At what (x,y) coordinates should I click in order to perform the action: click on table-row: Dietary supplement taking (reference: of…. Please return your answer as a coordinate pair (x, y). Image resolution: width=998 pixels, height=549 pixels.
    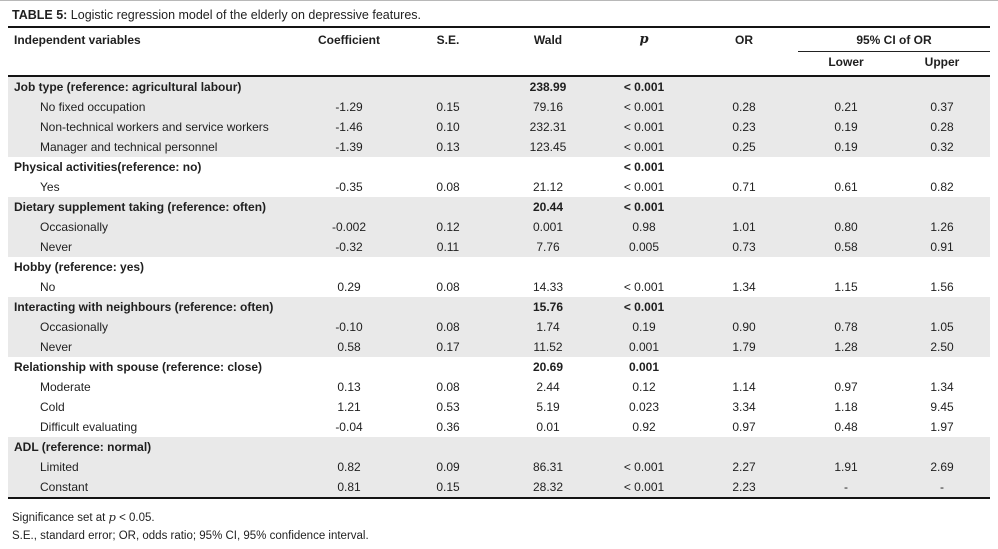
    Looking at the image, I should click on (499, 207).